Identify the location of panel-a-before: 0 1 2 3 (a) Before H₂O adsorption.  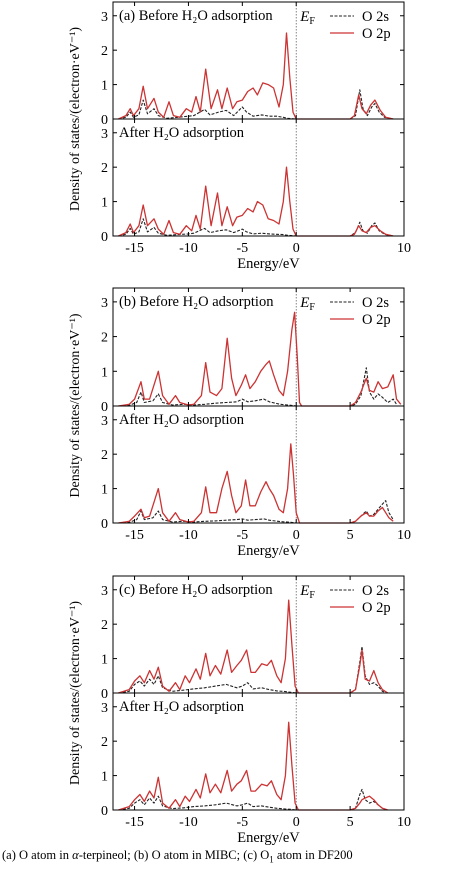
(253, 65).